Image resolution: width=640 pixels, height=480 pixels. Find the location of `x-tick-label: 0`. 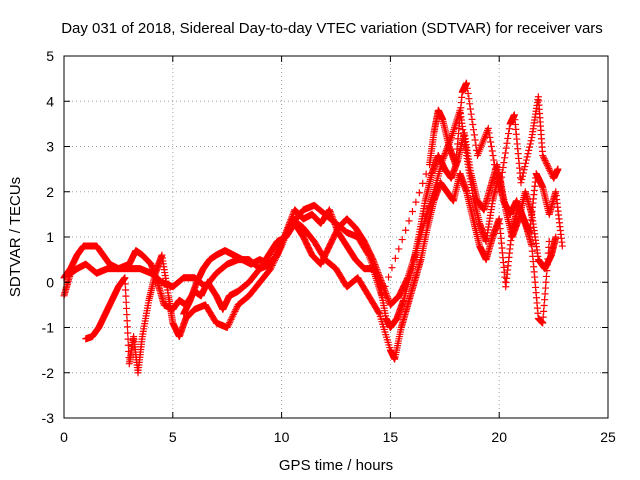

x-tick-label: 0 is located at coordinates (64, 437).